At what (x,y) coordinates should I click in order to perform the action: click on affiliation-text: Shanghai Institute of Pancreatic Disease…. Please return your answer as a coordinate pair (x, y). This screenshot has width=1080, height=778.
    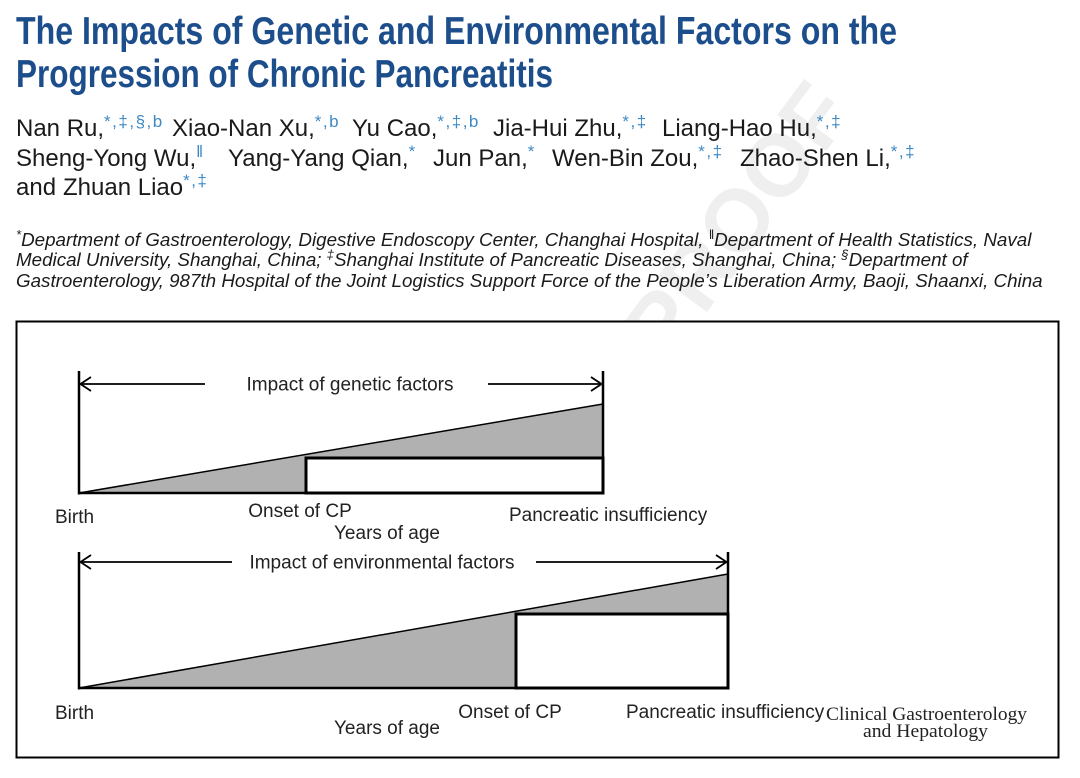
    Looking at the image, I should click on (587, 259).